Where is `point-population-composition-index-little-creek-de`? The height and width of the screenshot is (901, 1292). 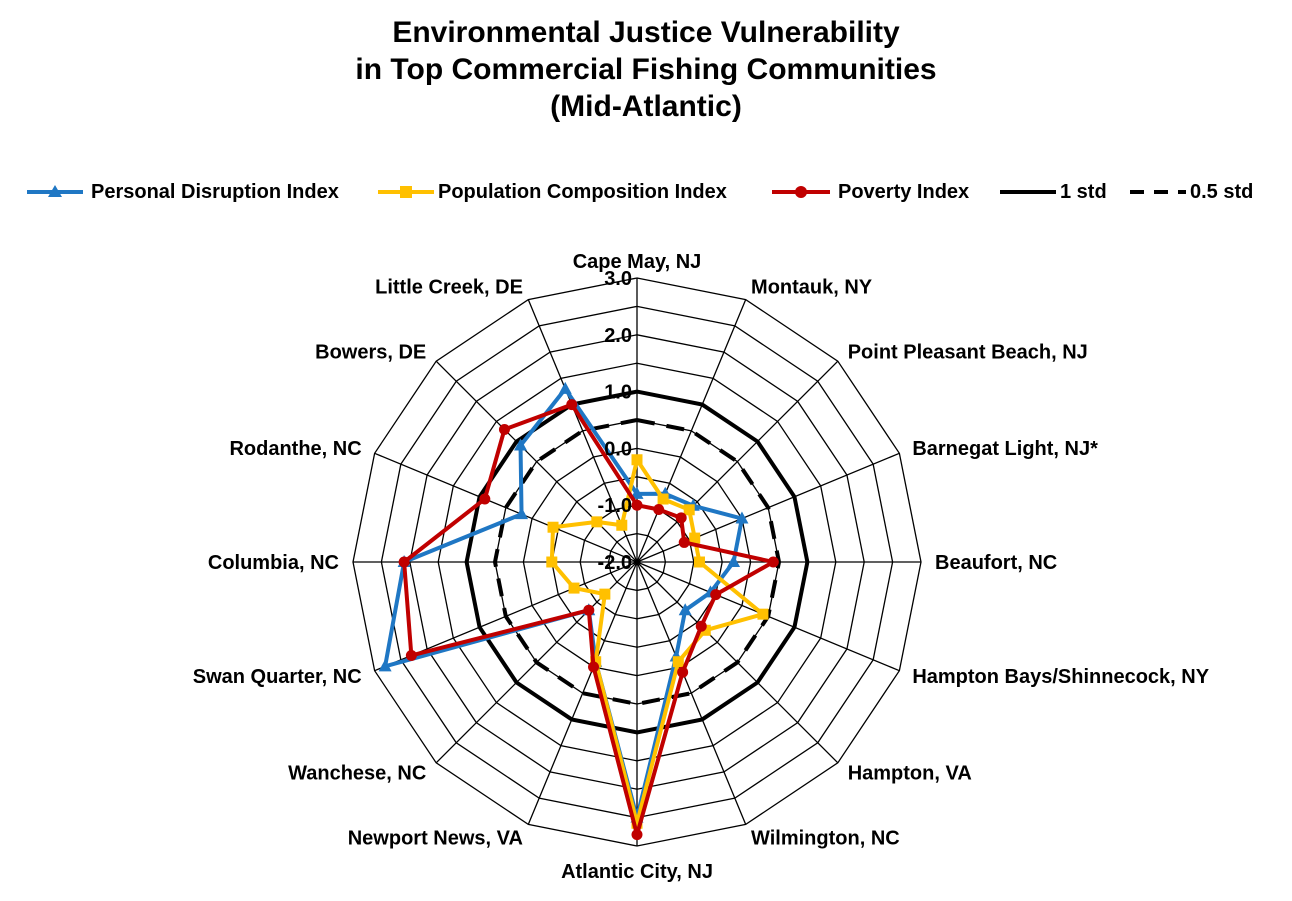 point-population-composition-index-little-creek-de is located at coordinates (622, 525).